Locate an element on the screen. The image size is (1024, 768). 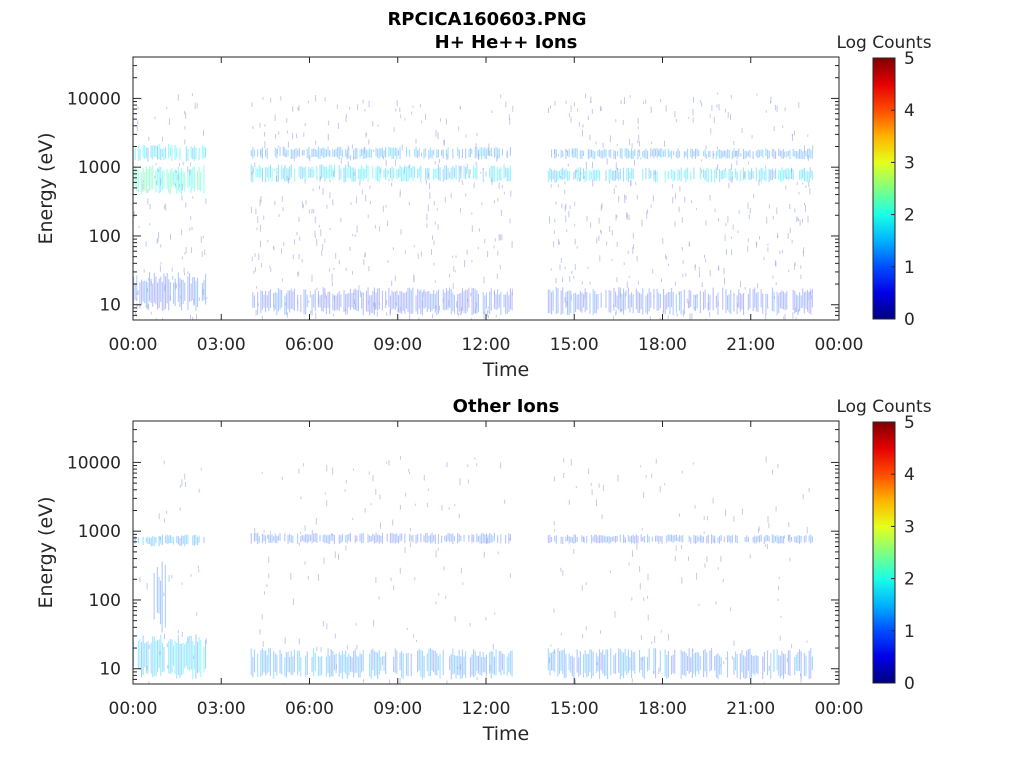
panel-title: Other Ions is located at coordinates (506, 406).